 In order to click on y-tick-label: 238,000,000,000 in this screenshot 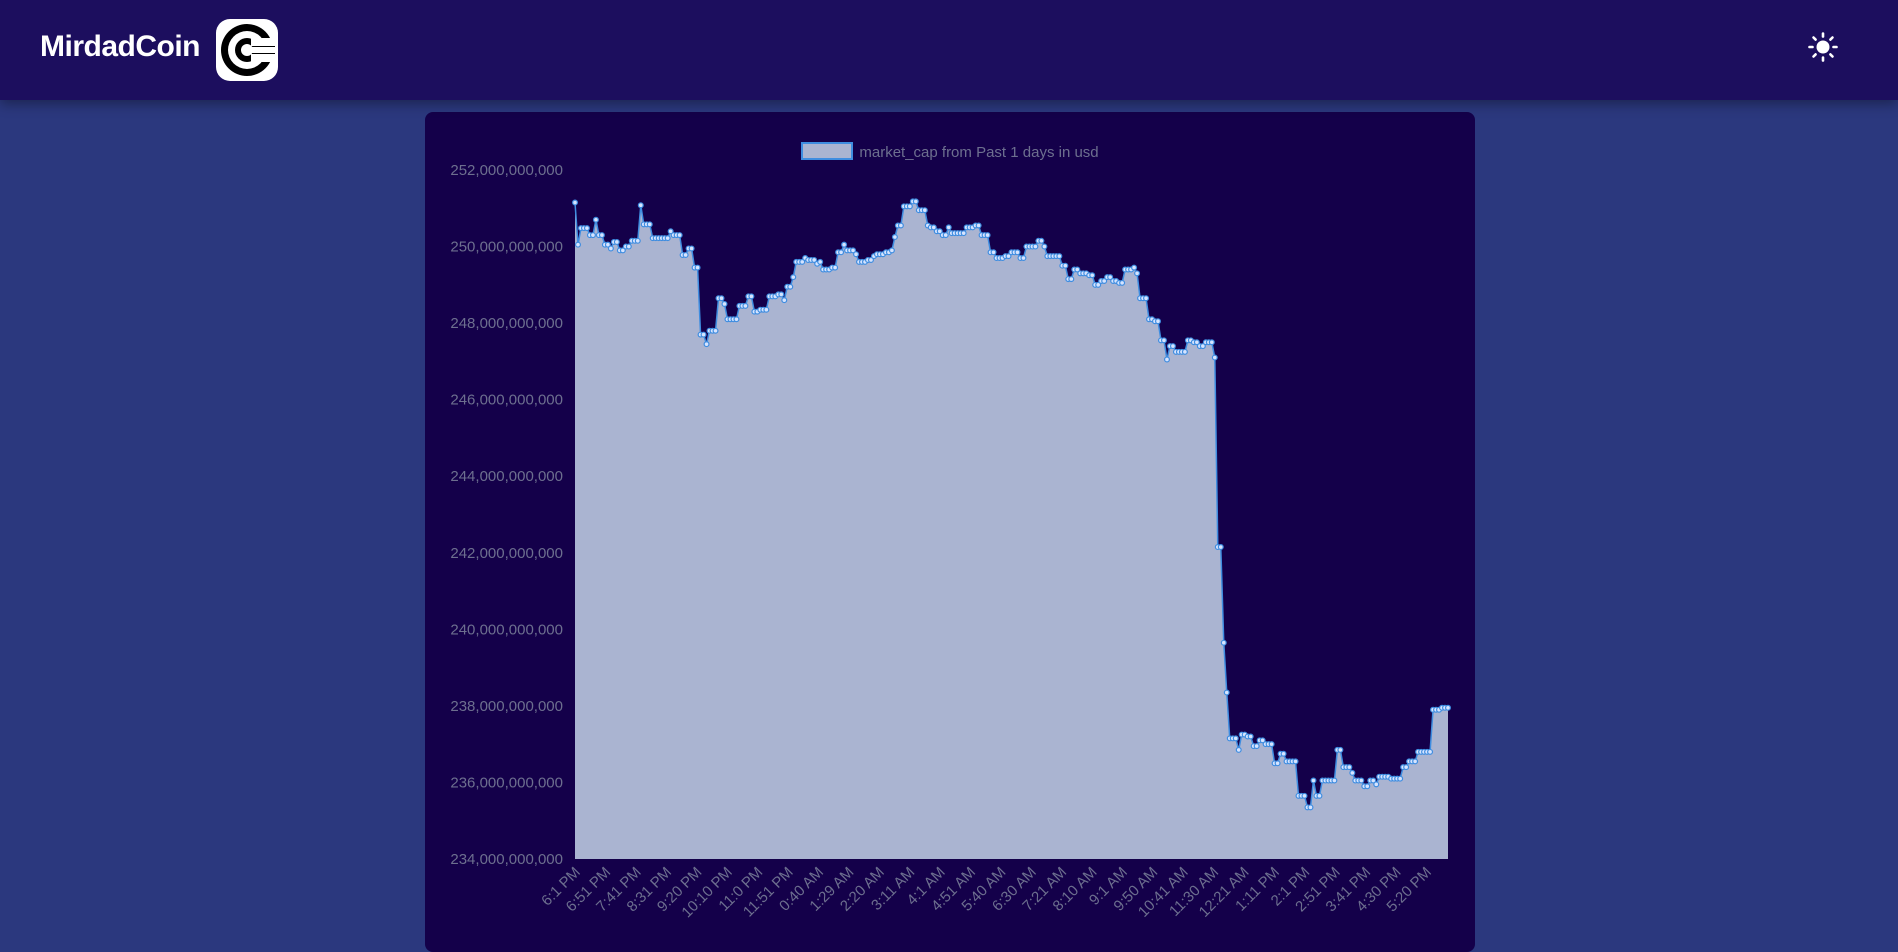, I will do `click(506, 706)`.